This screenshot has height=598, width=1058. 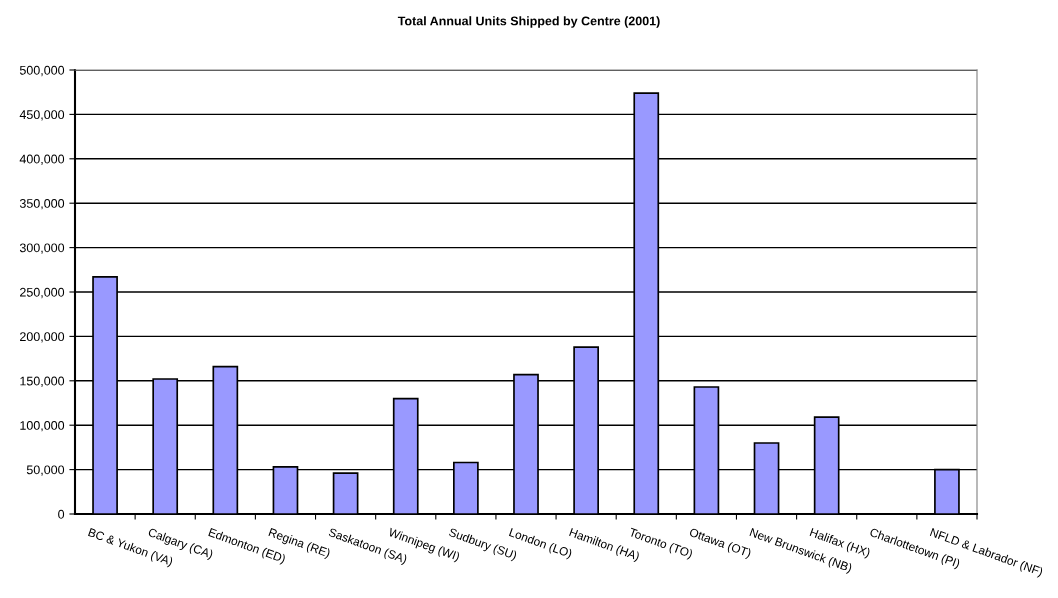 What do you see at coordinates (45, 470) in the screenshot?
I see `y-tick-label: 50,000` at bounding box center [45, 470].